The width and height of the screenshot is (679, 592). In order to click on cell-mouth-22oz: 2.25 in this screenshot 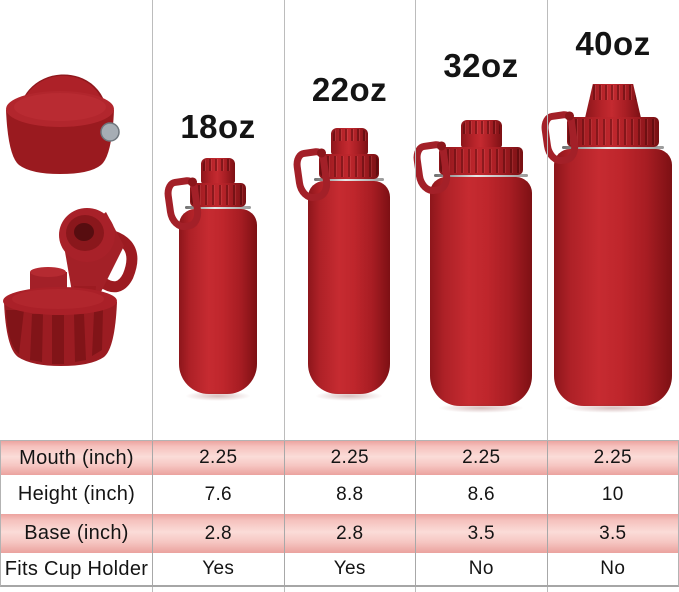, I will do `click(349, 458)`.